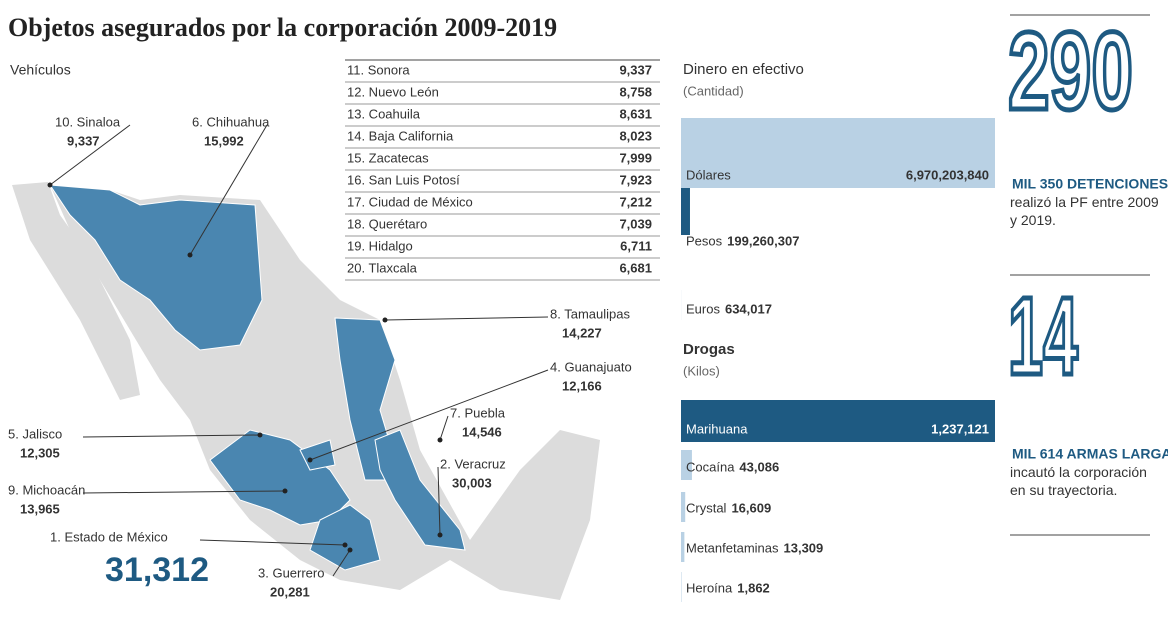 This screenshot has height=620, width=1168. Describe the element at coordinates (635, 91) in the screenshot. I see `table-value: 8,758` at that location.